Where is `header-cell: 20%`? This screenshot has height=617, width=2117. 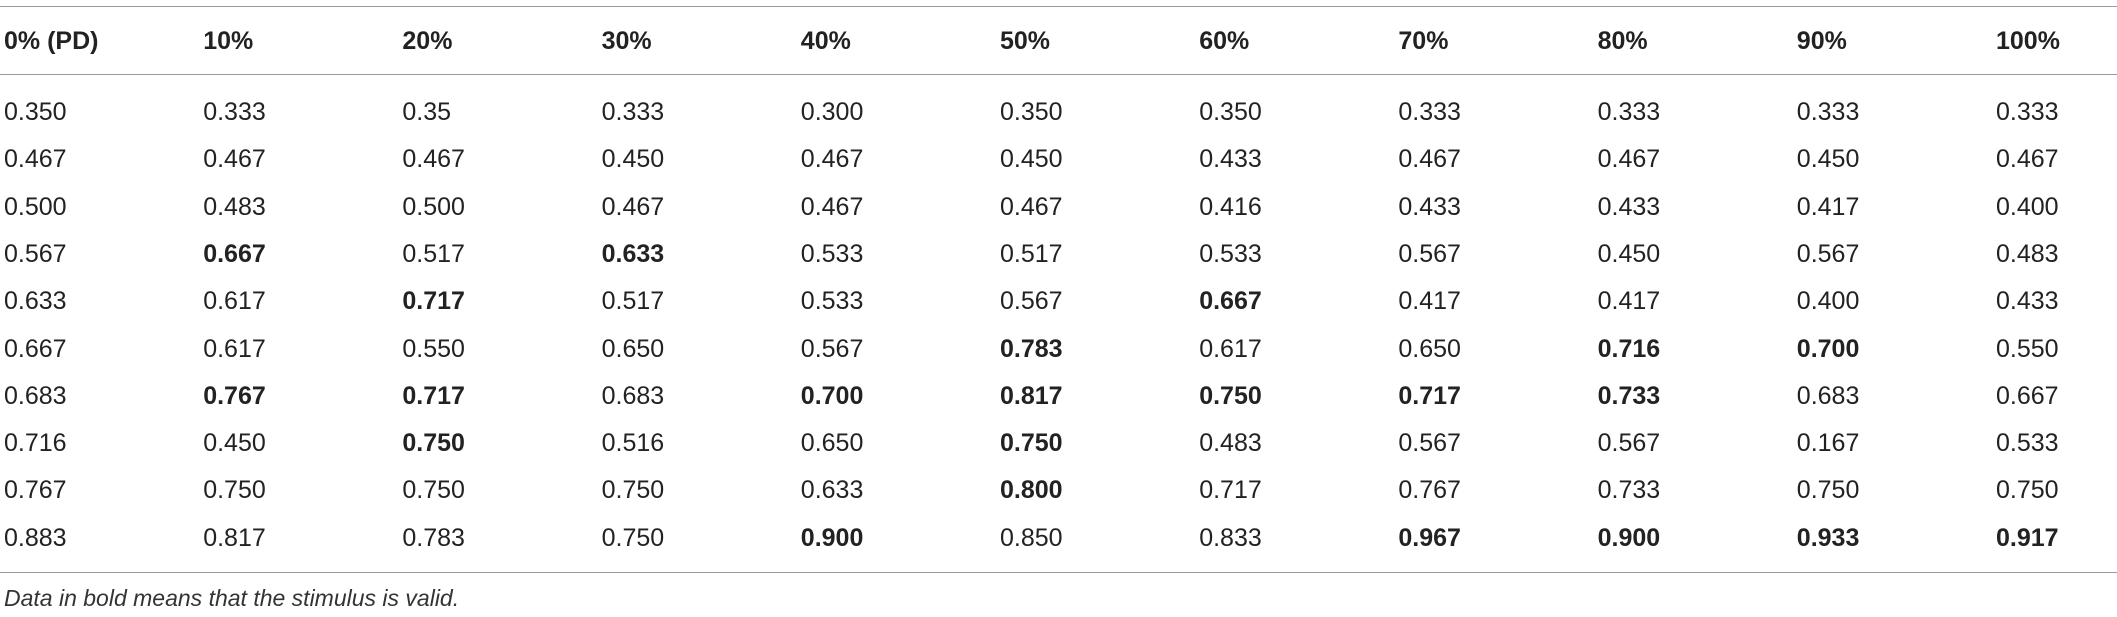 header-cell: 20% is located at coordinates (427, 41).